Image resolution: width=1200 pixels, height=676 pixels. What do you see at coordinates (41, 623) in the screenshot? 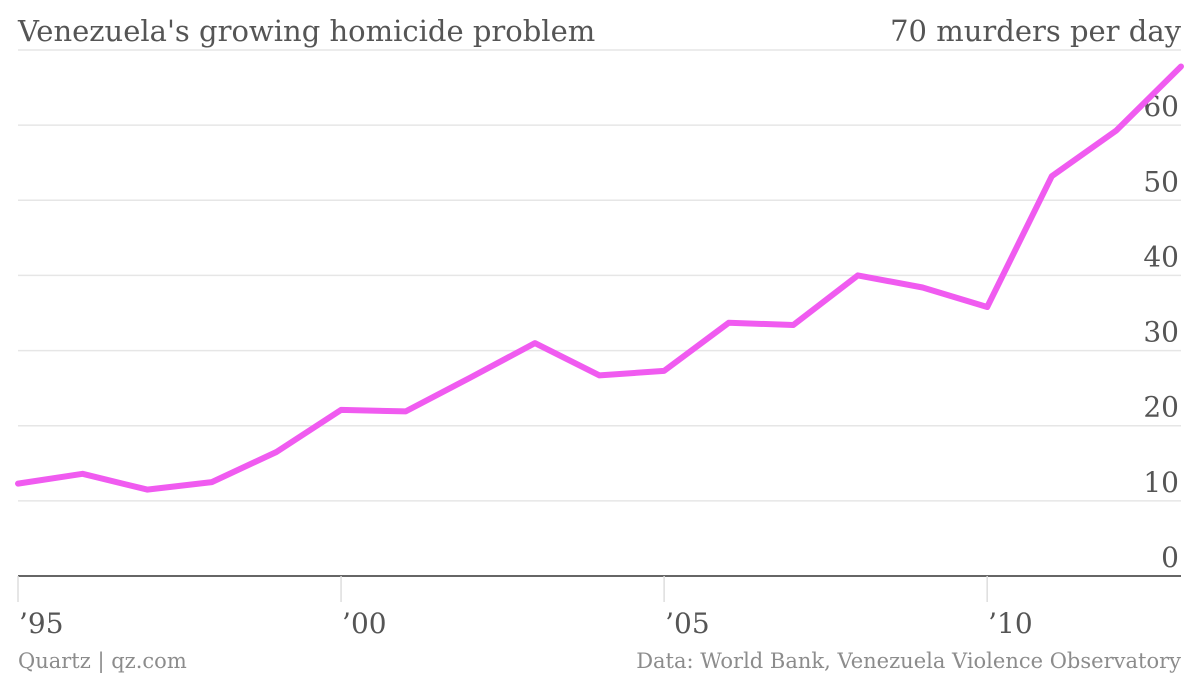
I see `x-tick-label: ’95` at bounding box center [41, 623].